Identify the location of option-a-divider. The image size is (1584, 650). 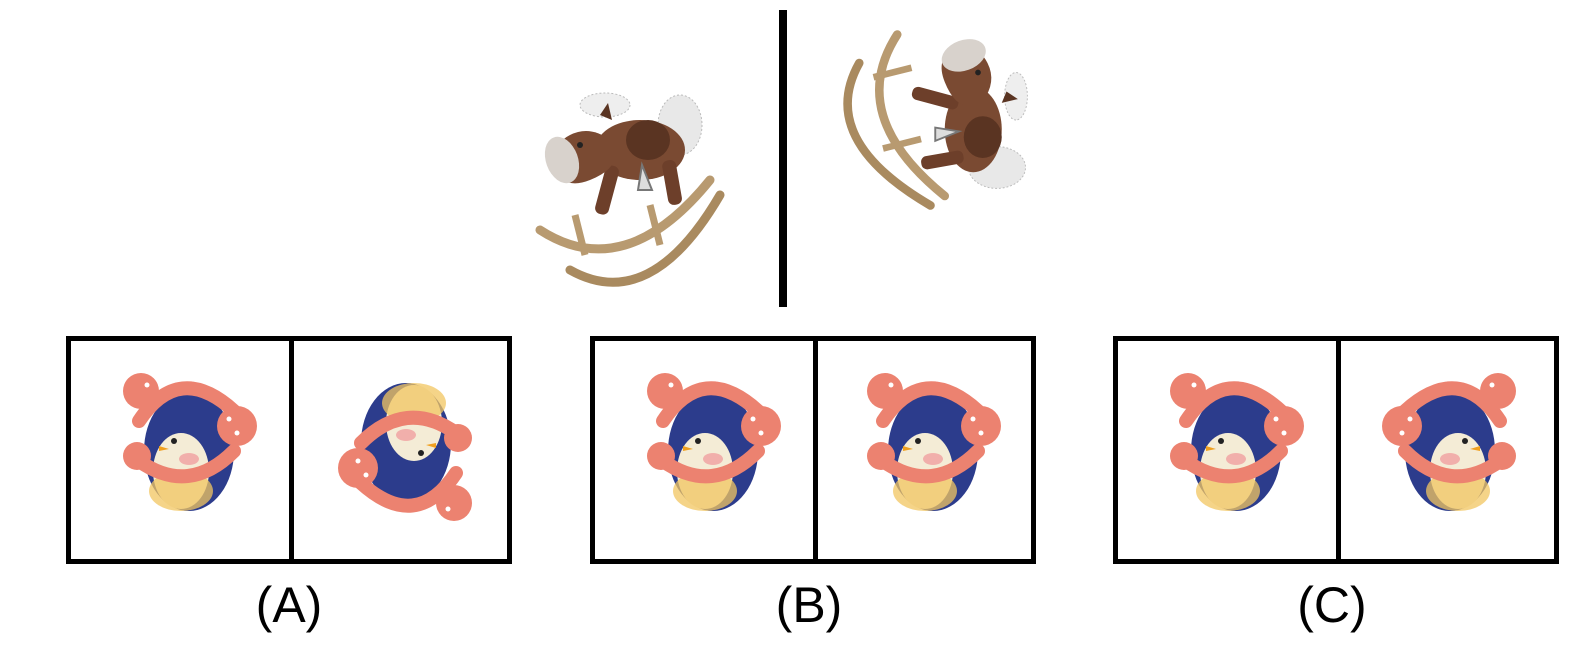
(291, 450).